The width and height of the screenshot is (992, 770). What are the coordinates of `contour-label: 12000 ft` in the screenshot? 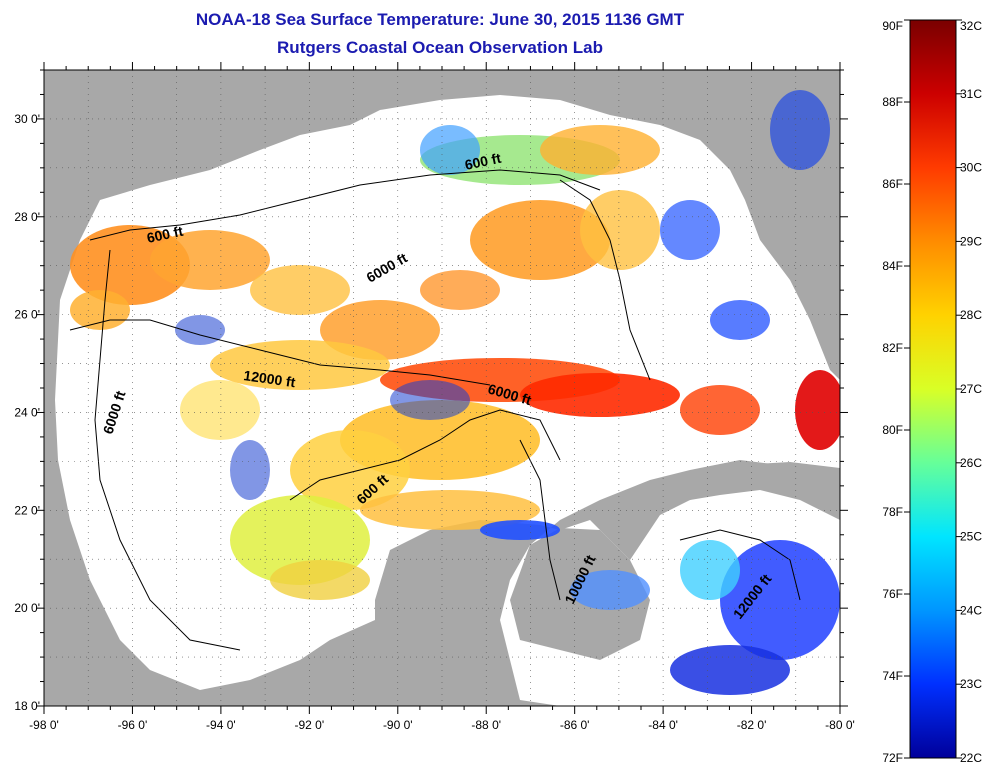 It's located at (270, 378).